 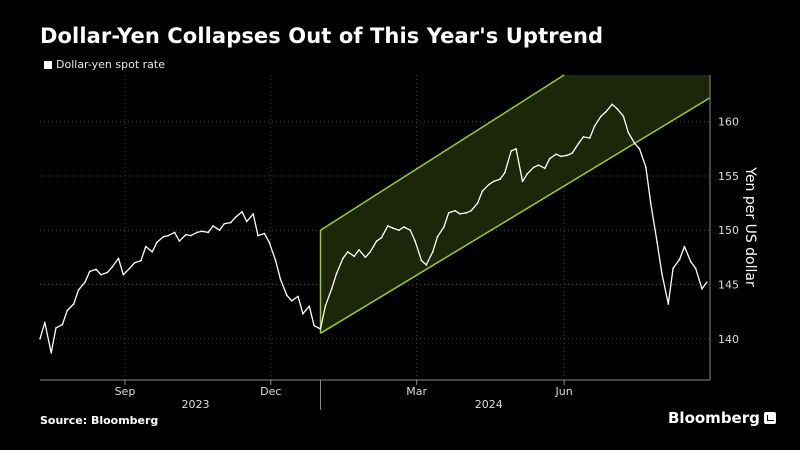 I want to click on y-tick-label: 155, so click(x=728, y=176).